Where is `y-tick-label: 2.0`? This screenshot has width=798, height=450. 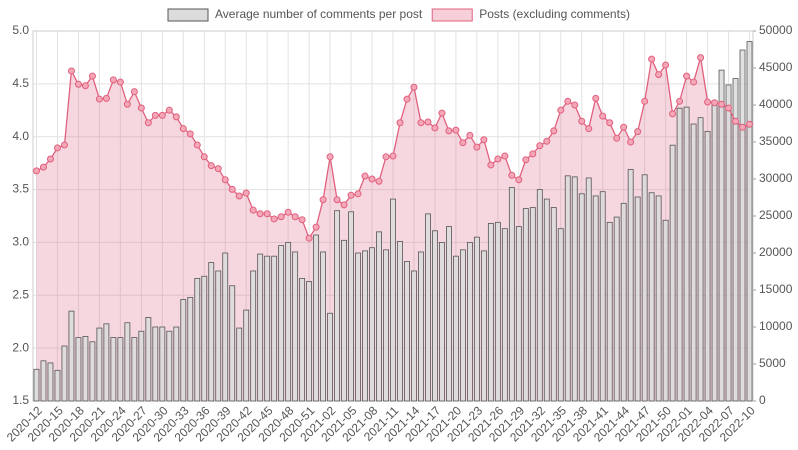
y-tick-label: 2.0 is located at coordinates (20, 347).